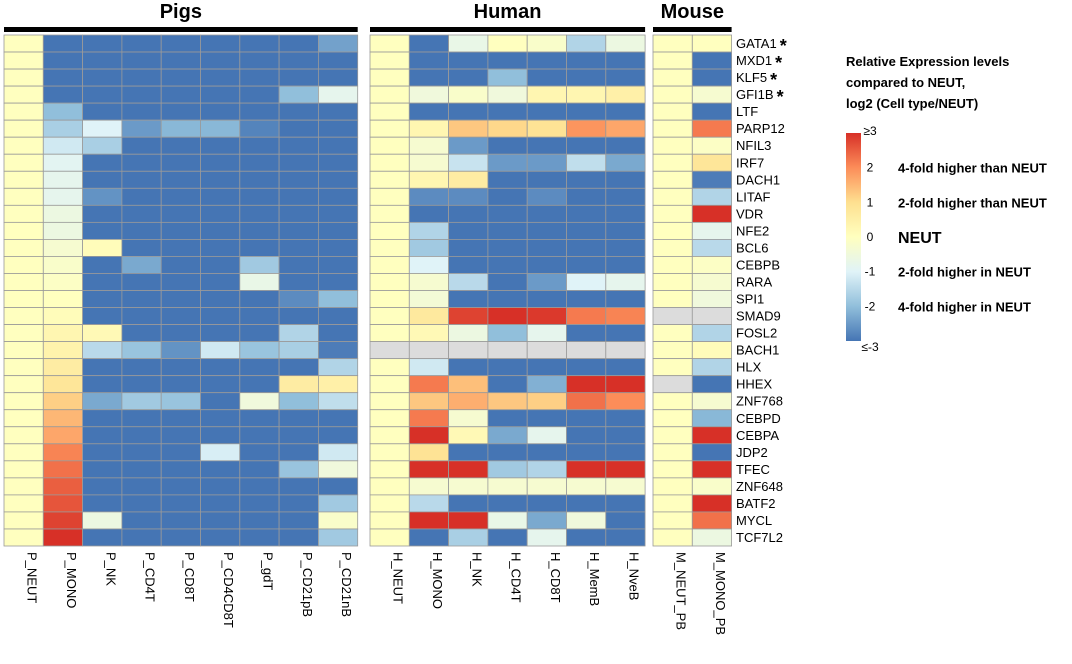 Image resolution: width=1072 pixels, height=664 pixels. I want to click on heatmap-cell-P_CD4T-SPI1, so click(141, 299).